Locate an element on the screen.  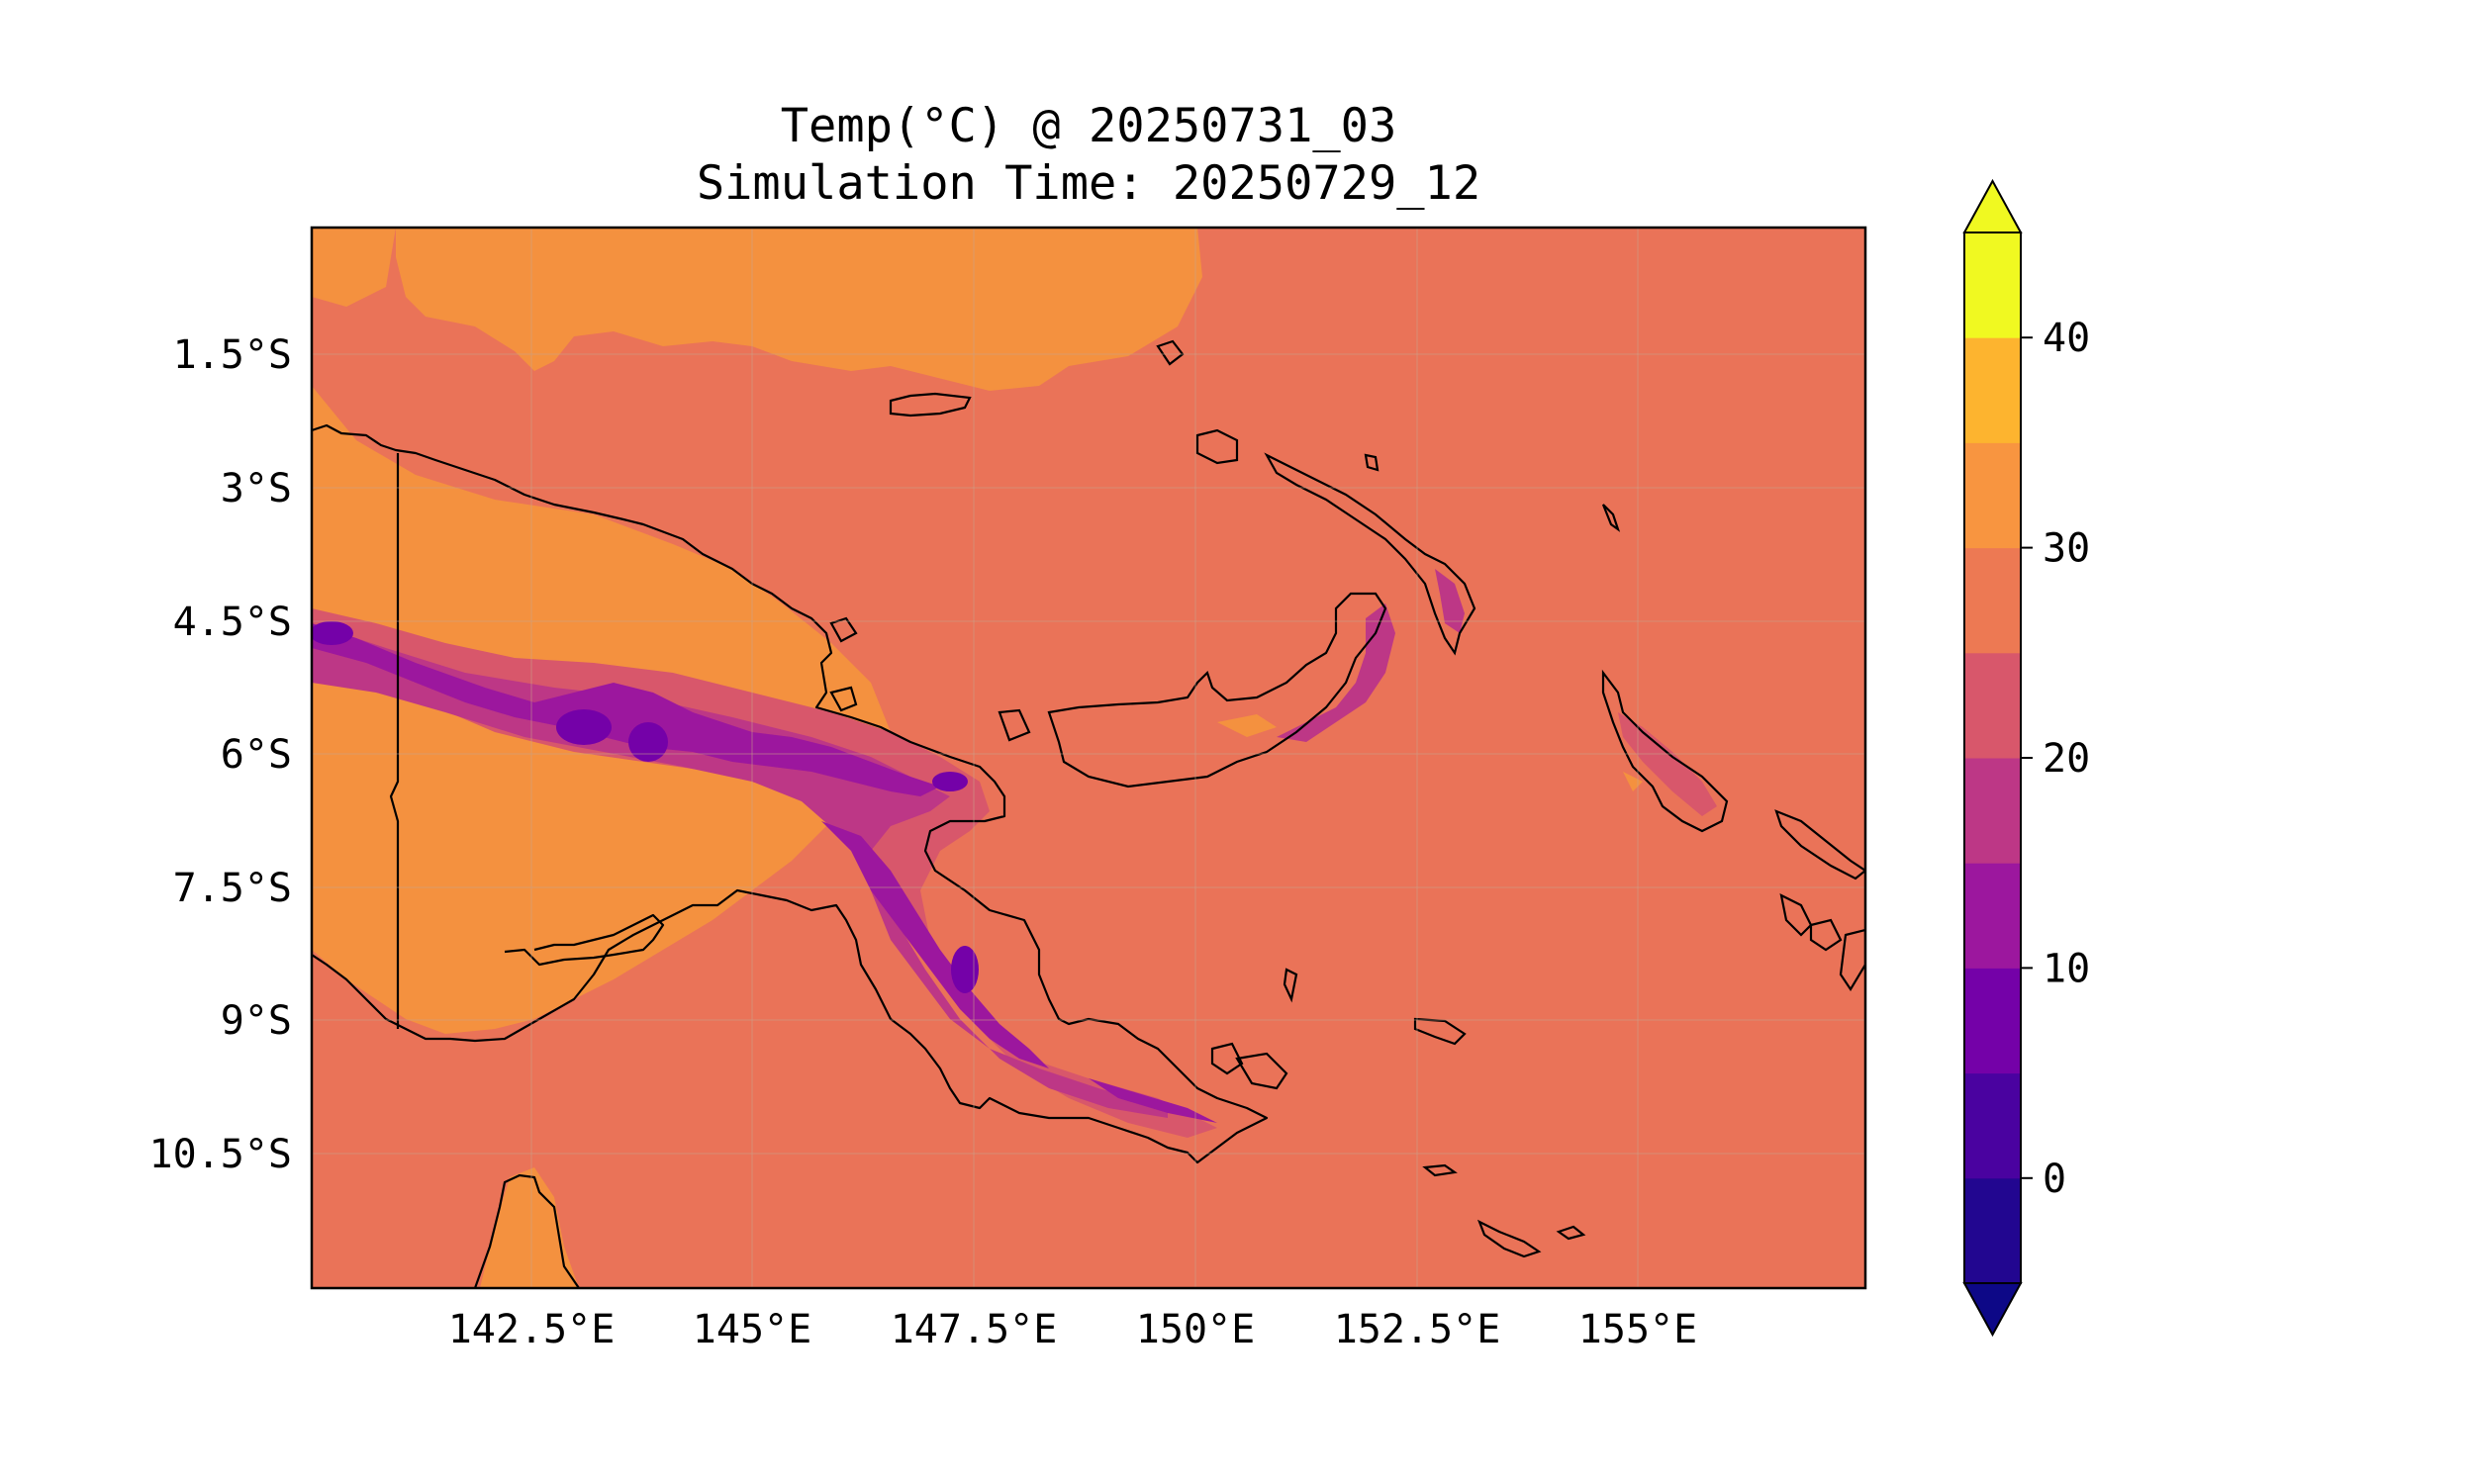
cape-york-coast is located at coordinates (527, 1230).